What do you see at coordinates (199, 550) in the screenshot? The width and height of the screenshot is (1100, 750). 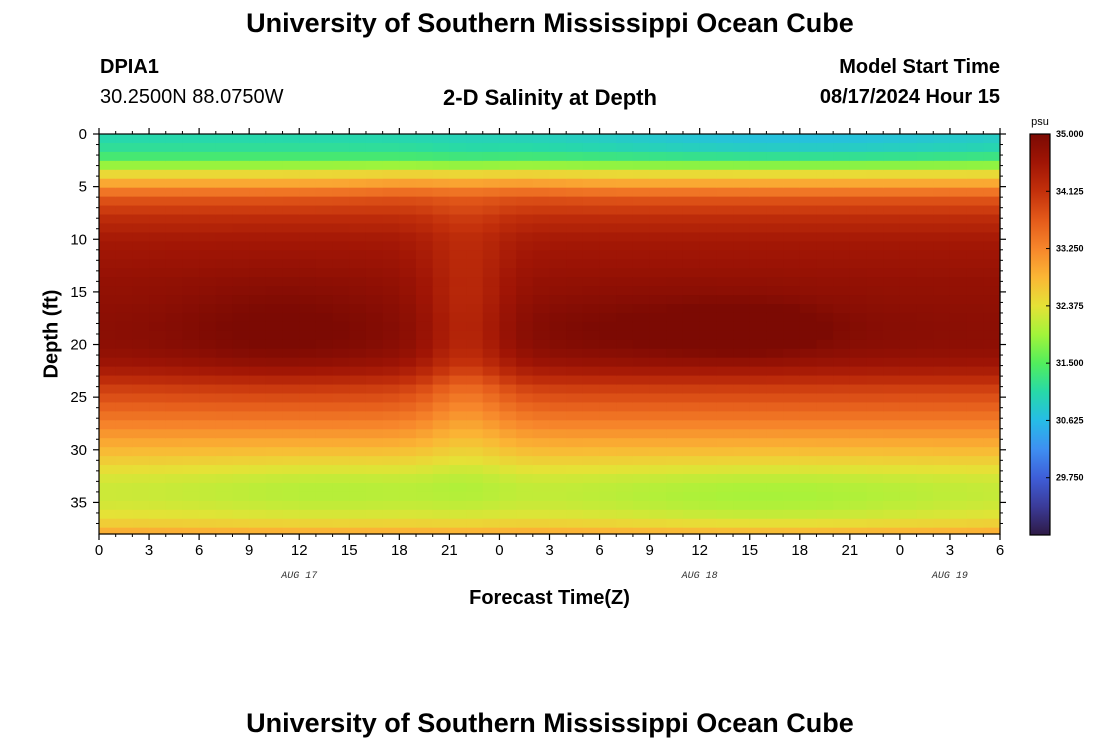 I see `x-tick-label: 6` at bounding box center [199, 550].